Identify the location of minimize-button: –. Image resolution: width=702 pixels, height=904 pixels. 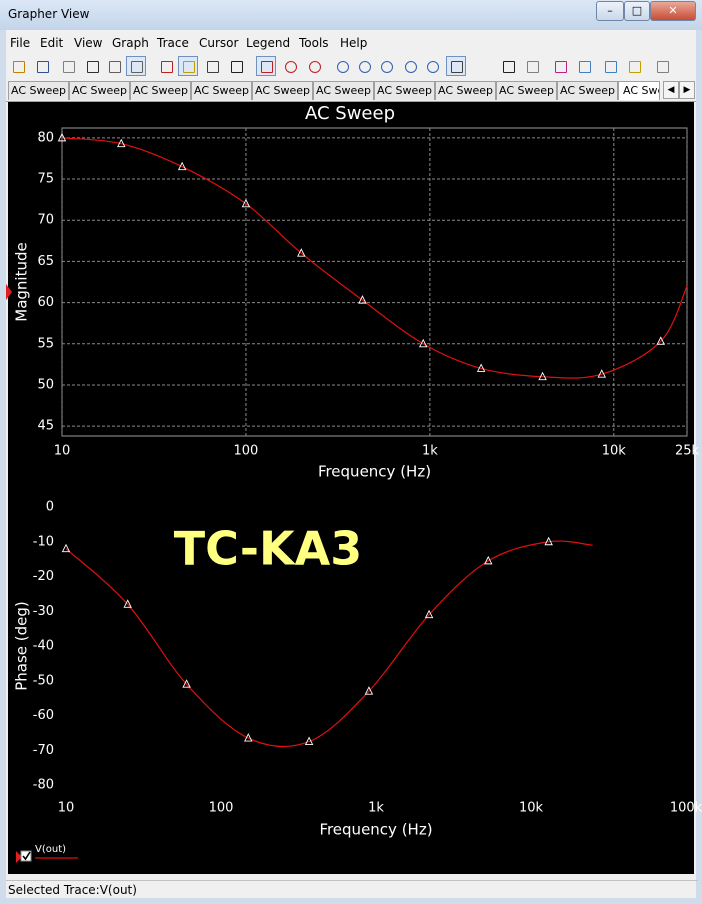
(610, 11).